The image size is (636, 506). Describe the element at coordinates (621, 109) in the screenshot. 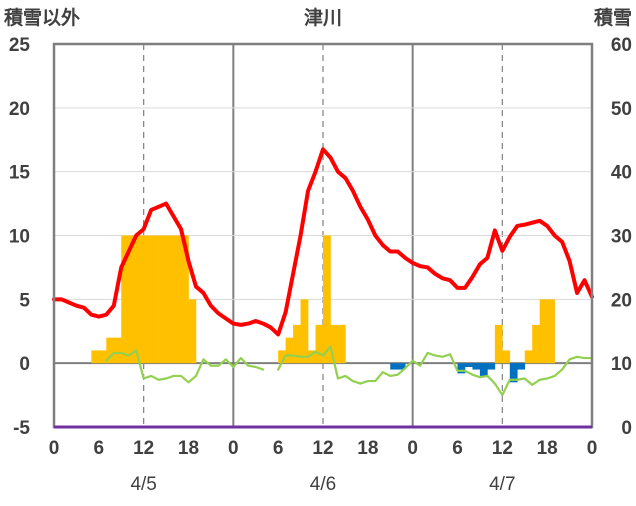

I see `right-y-tick-label: 50` at that location.